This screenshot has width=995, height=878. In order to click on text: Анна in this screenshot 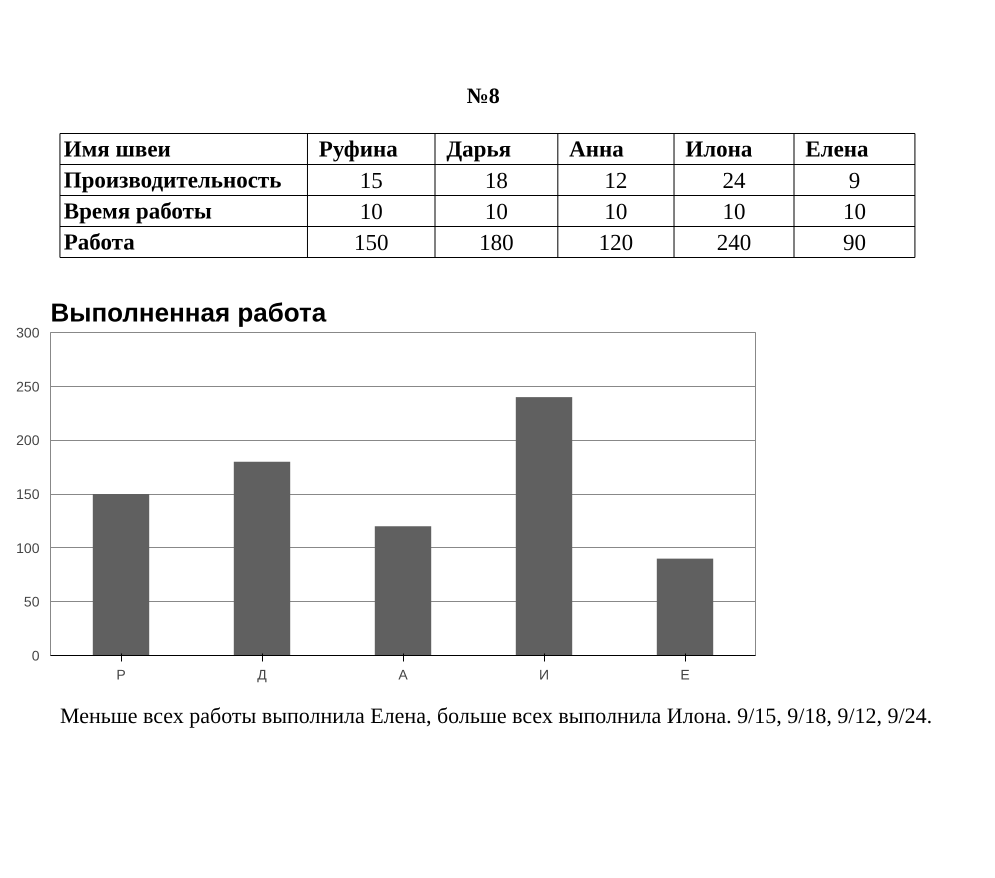, I will do `click(596, 149)`.